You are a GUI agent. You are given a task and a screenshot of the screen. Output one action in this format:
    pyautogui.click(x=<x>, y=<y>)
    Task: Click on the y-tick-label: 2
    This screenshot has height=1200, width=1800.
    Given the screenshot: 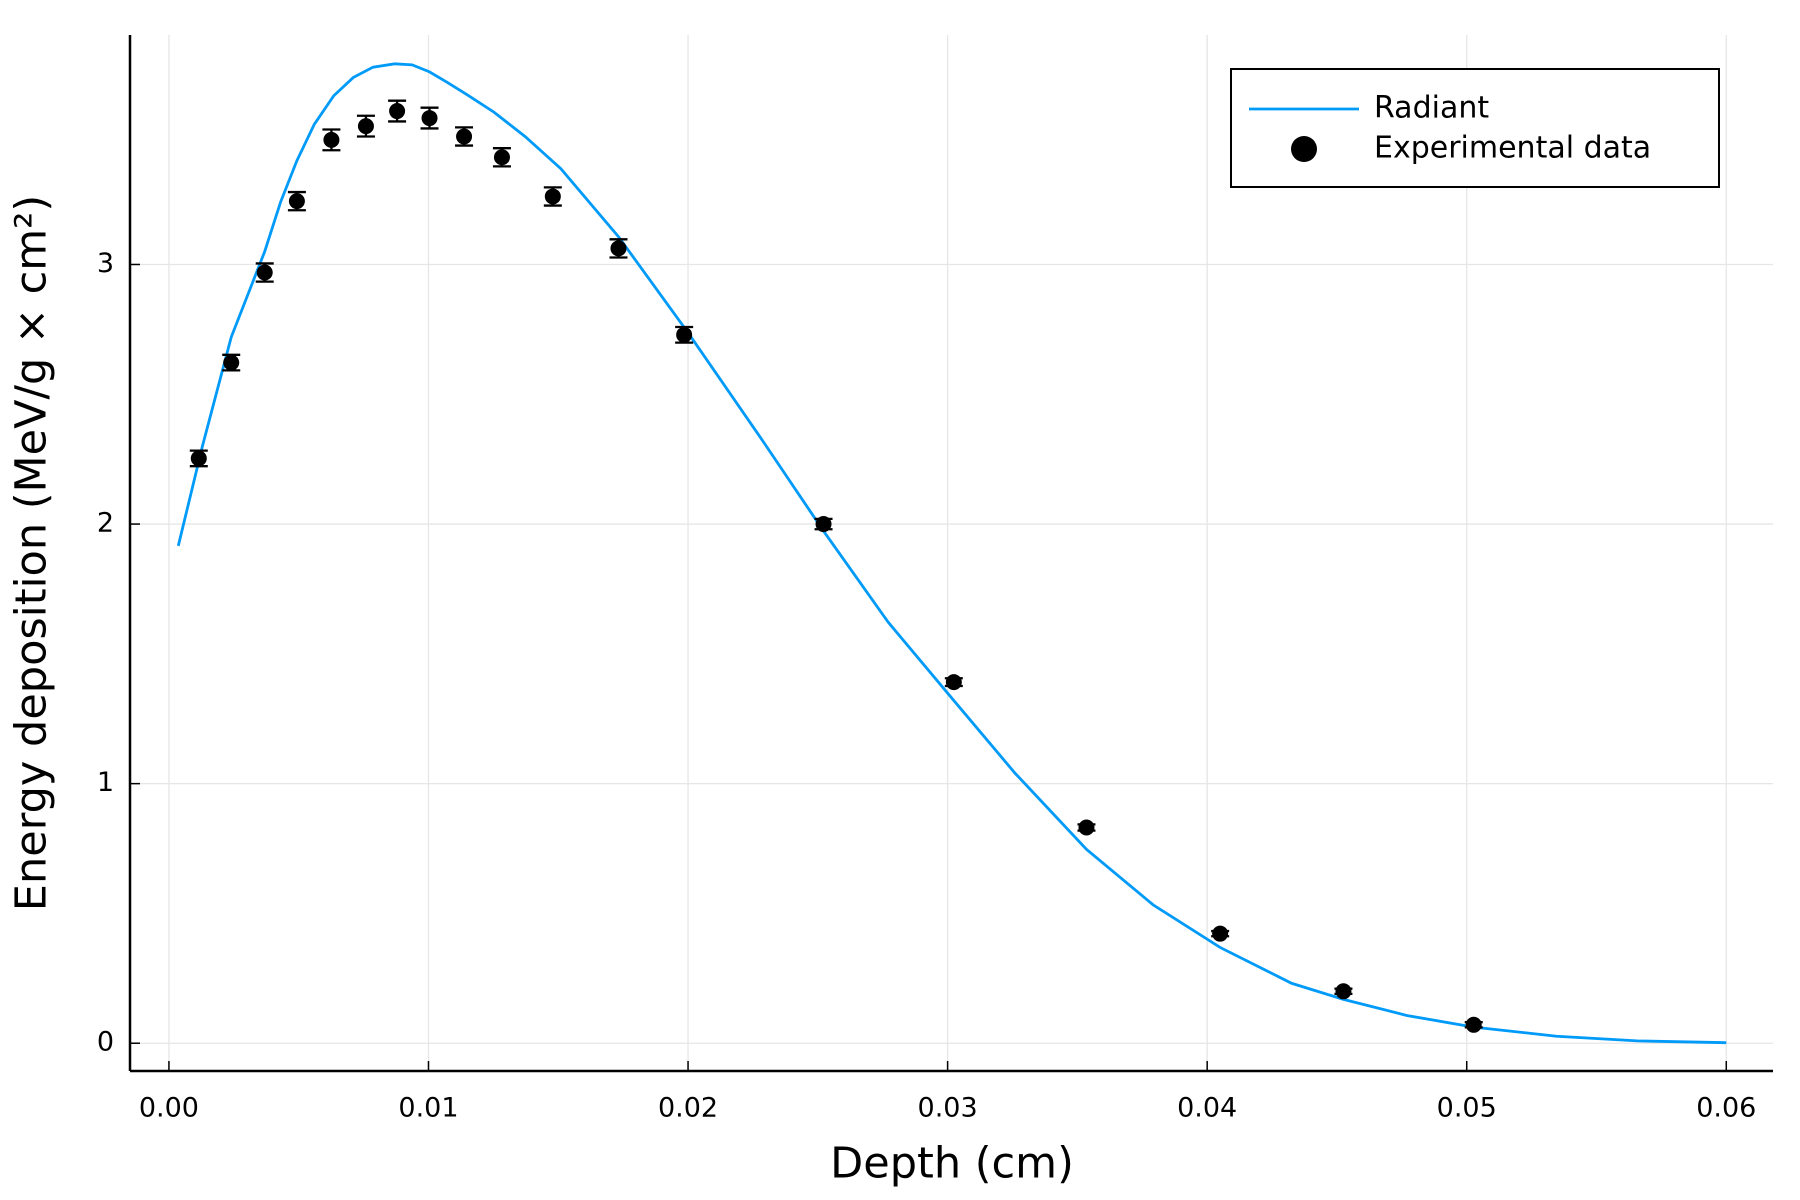 What is the action you would take?
    pyautogui.click(x=105, y=523)
    